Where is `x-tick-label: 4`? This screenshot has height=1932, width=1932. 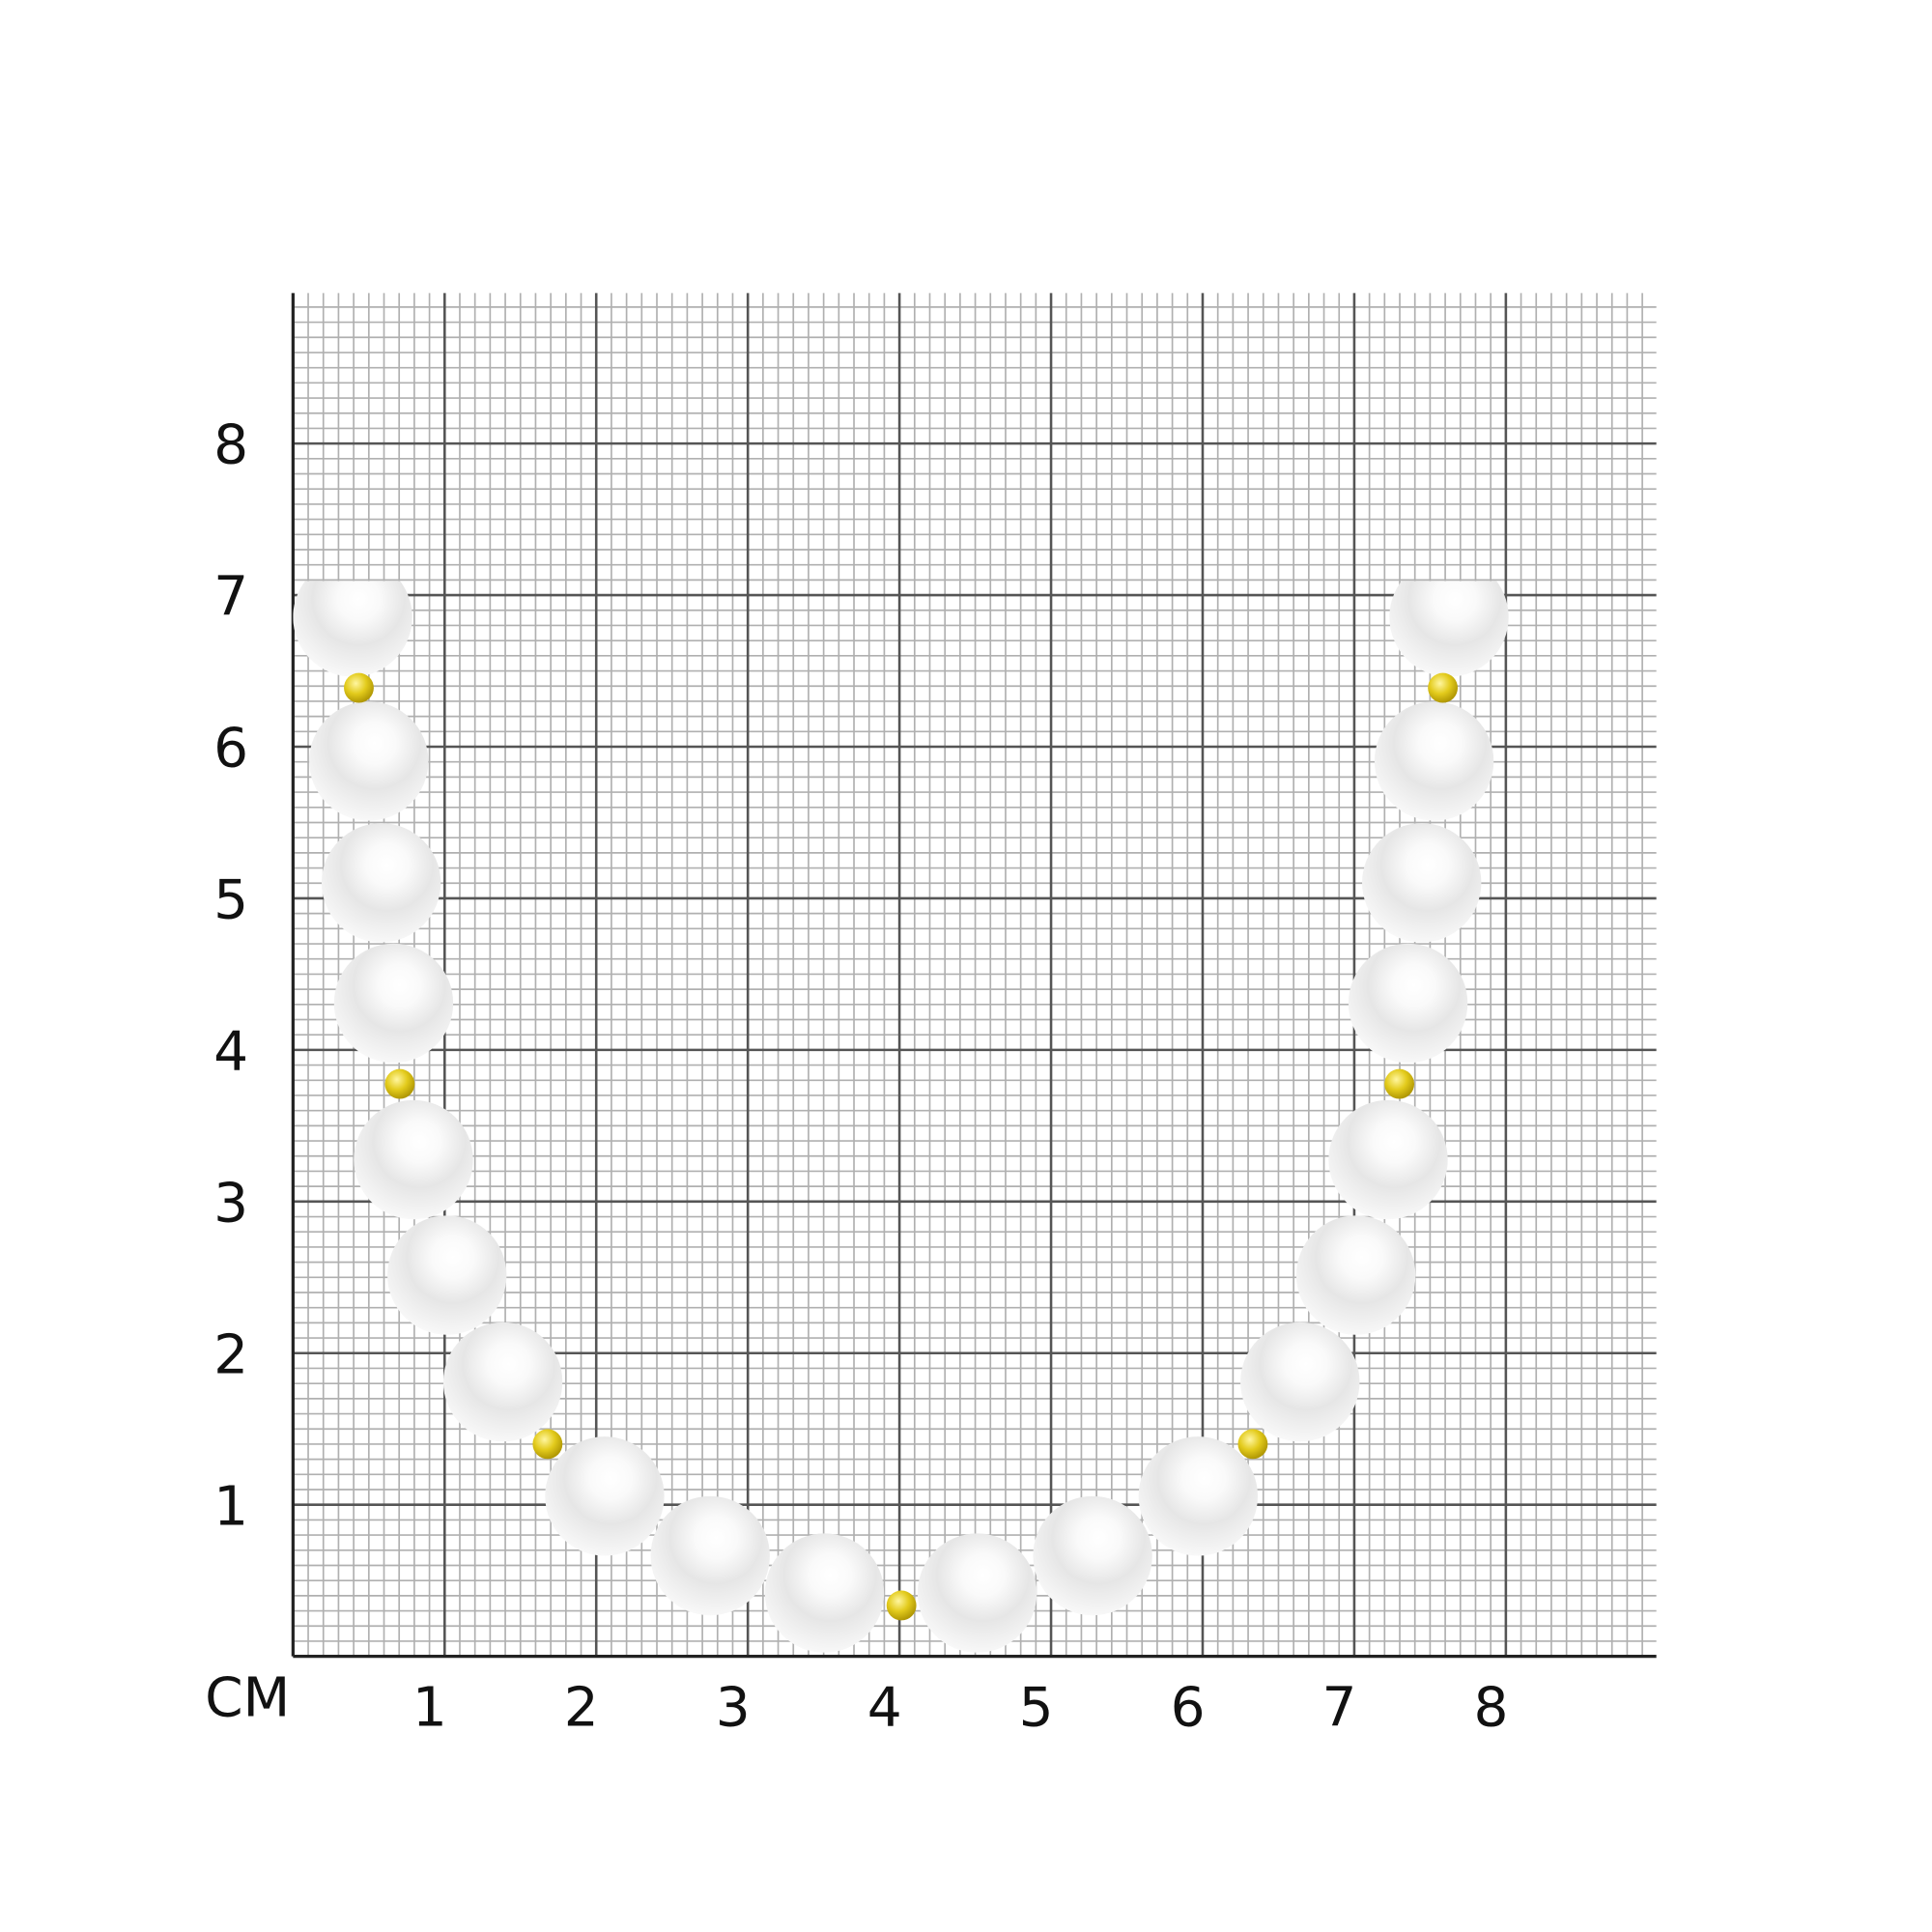
x-tick-label: 4 is located at coordinates (884, 1708).